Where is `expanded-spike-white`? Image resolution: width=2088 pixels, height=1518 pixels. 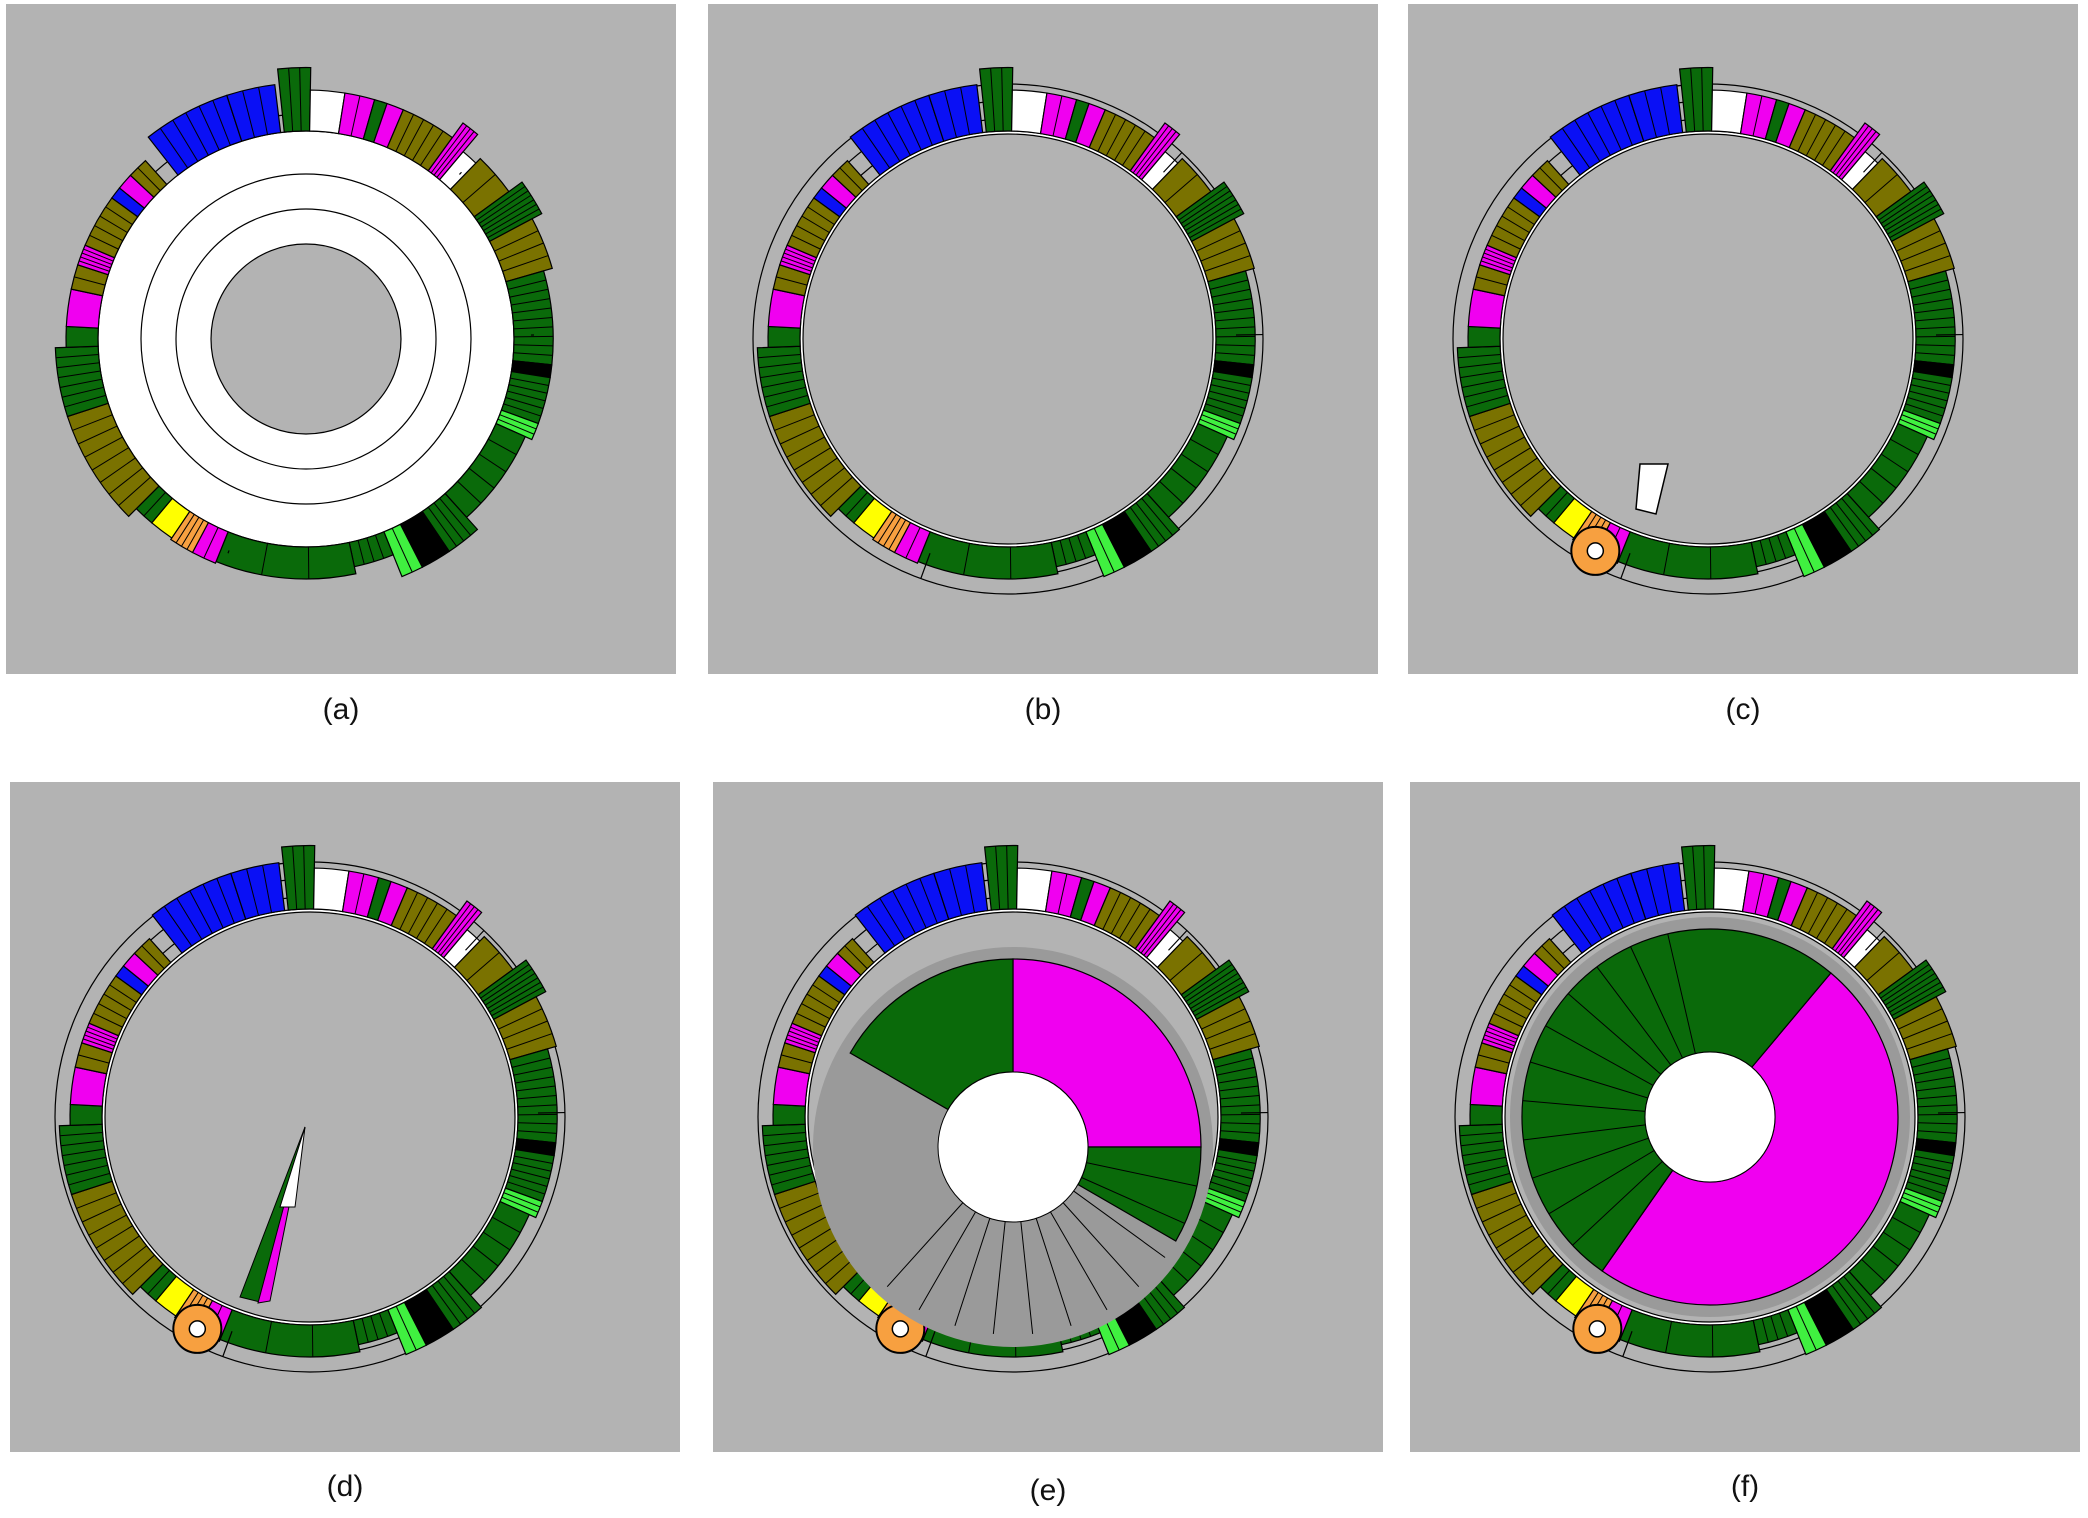
expanded-spike-white is located at coordinates (292, 1167).